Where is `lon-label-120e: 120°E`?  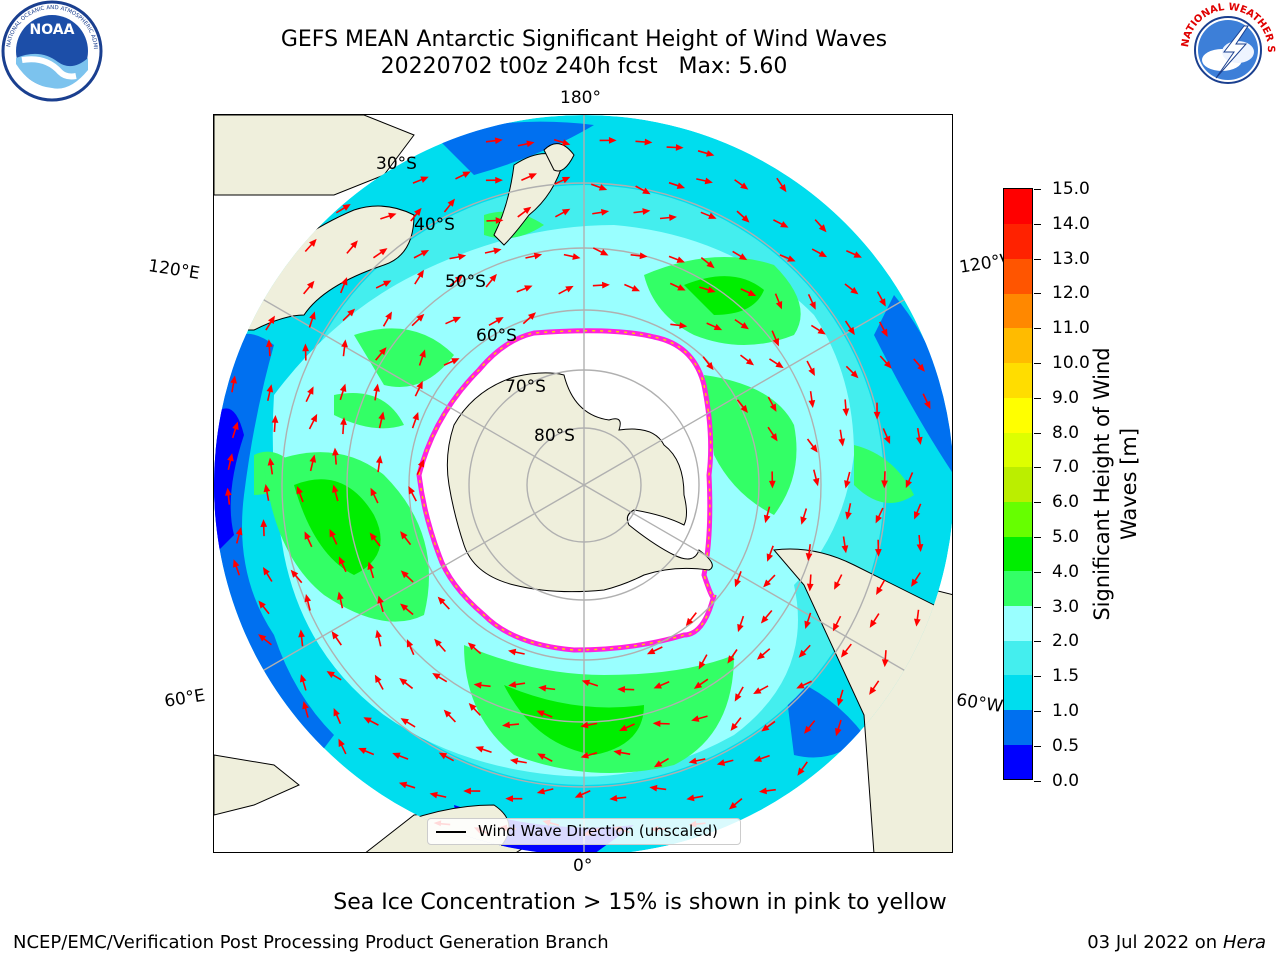
lon-label-120e: 120°E is located at coordinates (174, 270).